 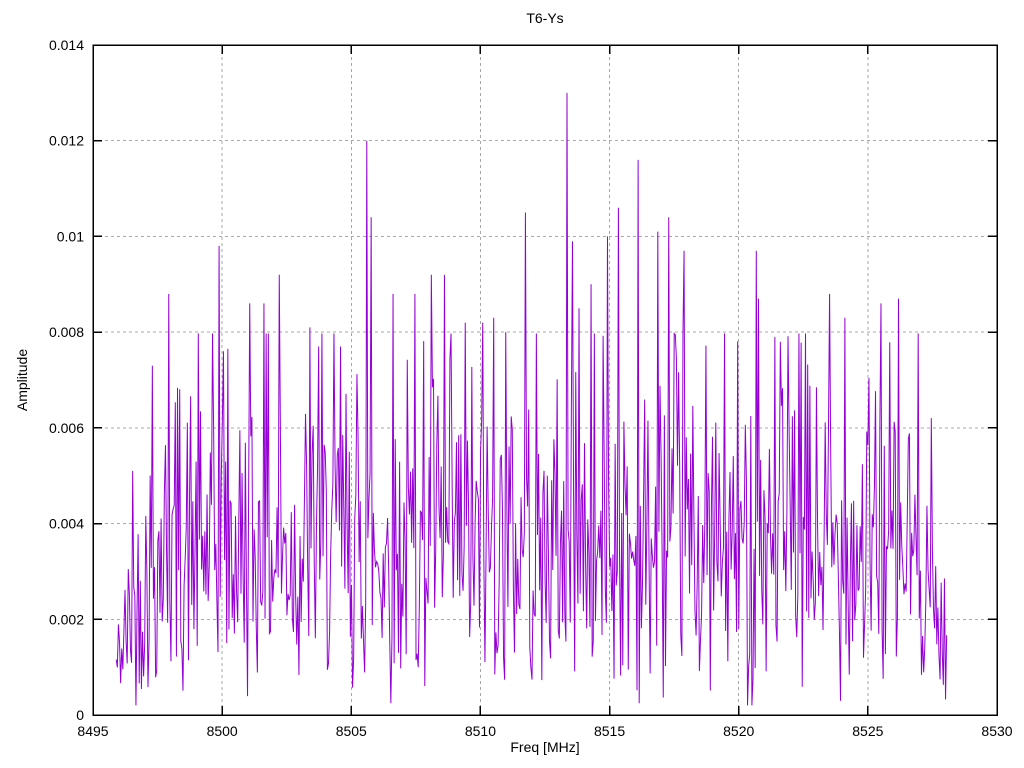 I want to click on y-tick-label: 0, so click(x=80, y=715).